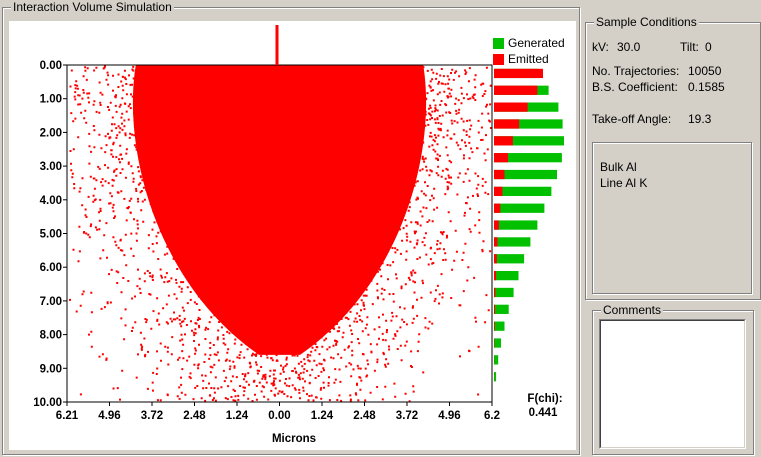  Describe the element at coordinates (294, 439) in the screenshot. I see `x-axis-label: Microns` at that location.